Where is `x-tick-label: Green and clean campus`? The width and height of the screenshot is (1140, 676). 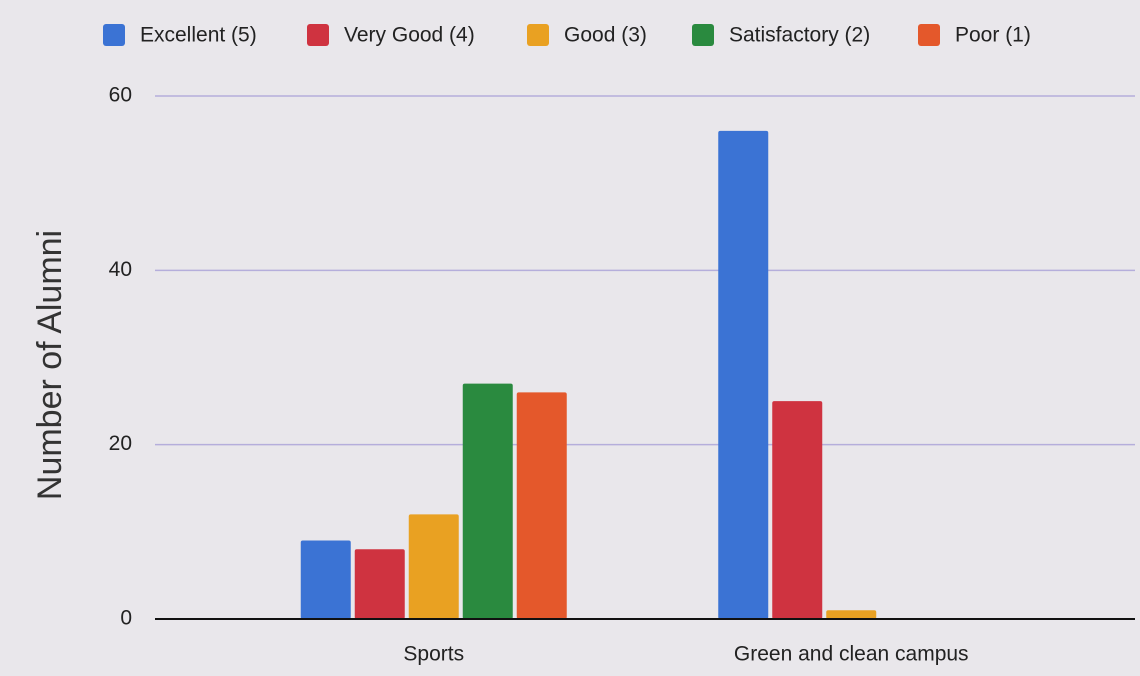 x-tick-label: Green and clean campus is located at coordinates (851, 654).